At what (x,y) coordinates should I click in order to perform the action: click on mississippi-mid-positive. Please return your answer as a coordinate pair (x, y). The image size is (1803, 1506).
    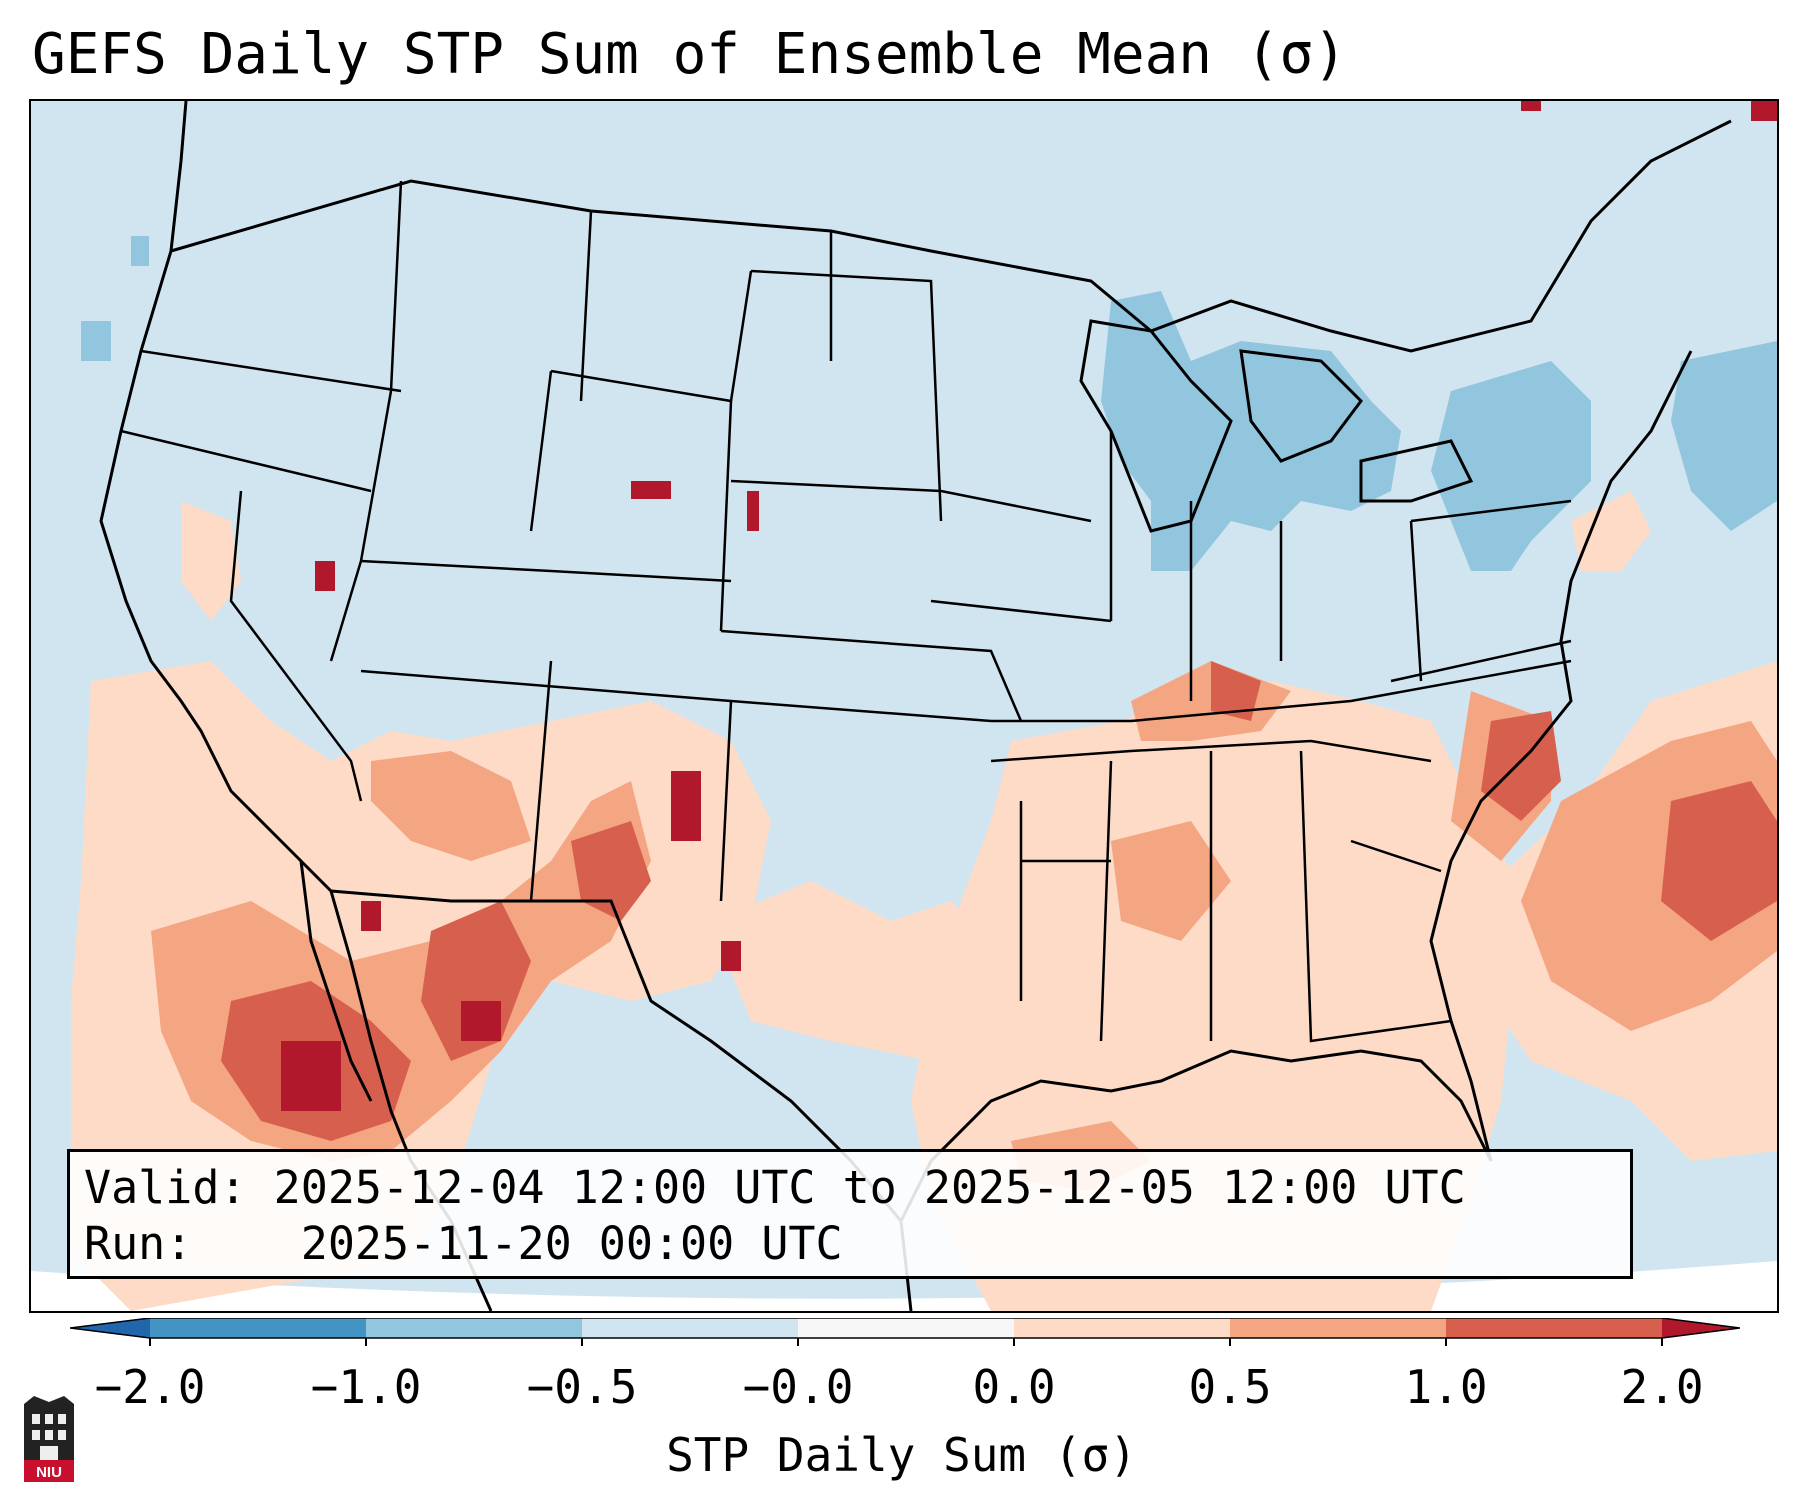
    Looking at the image, I should click on (1171, 881).